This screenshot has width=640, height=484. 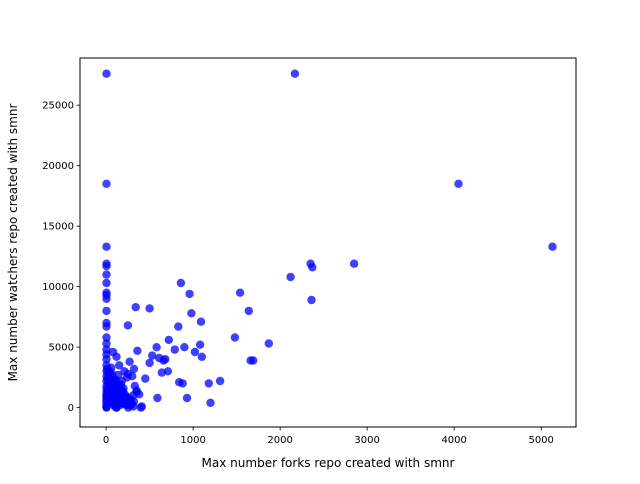 What do you see at coordinates (61, 257) in the screenshot?
I see `y-axis: 0 5000 10000 15000 20000 25000` at bounding box center [61, 257].